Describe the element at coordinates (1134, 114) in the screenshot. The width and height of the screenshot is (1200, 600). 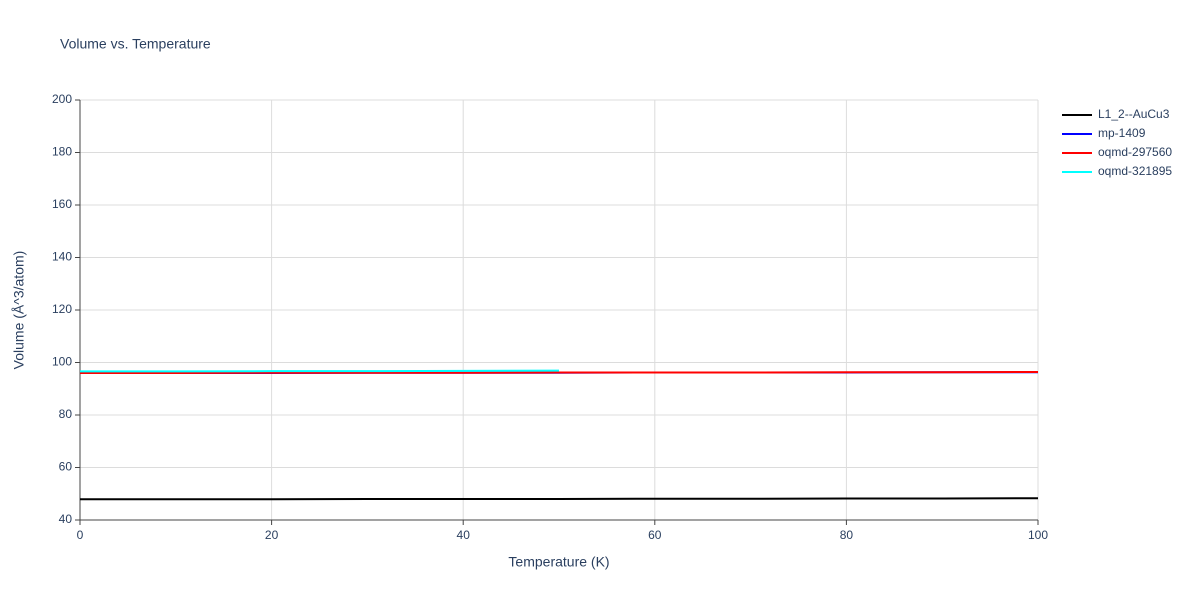
I see `legend-label: L1_2--AuCu3` at that location.